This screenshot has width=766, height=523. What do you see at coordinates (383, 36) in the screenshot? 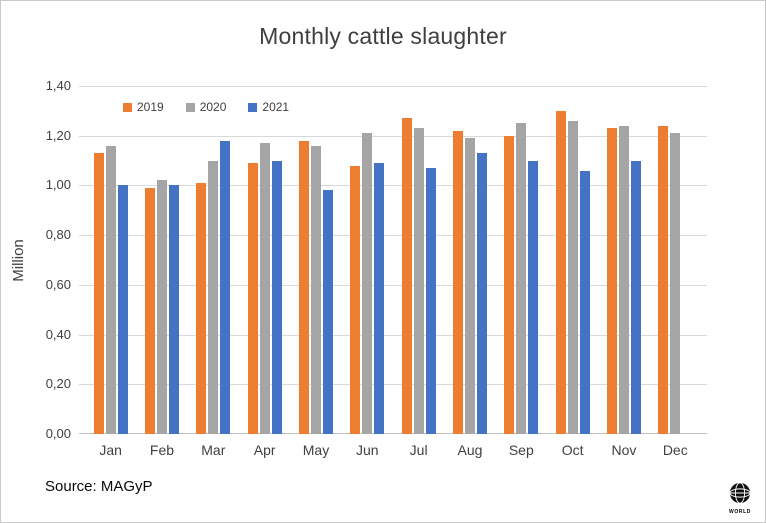
I see `chart-title: Monthly cattle slaughter` at bounding box center [383, 36].